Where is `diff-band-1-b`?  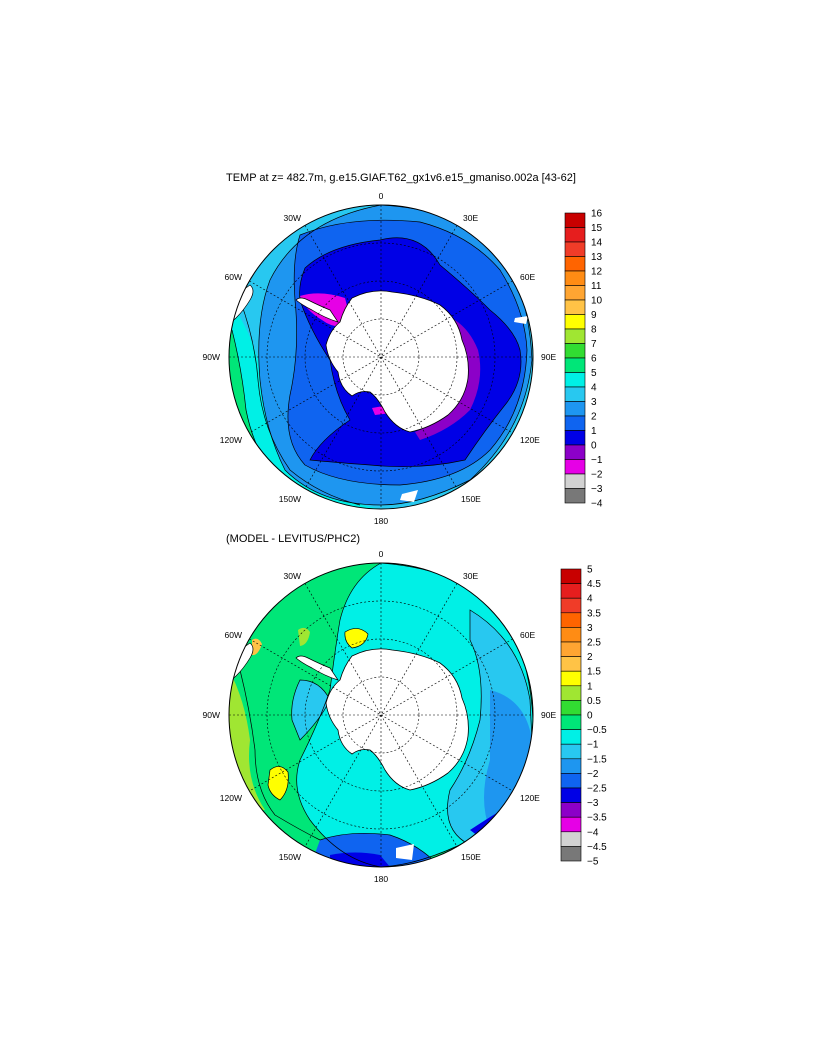 diff-band-1-b is located at coordinates (304, 636).